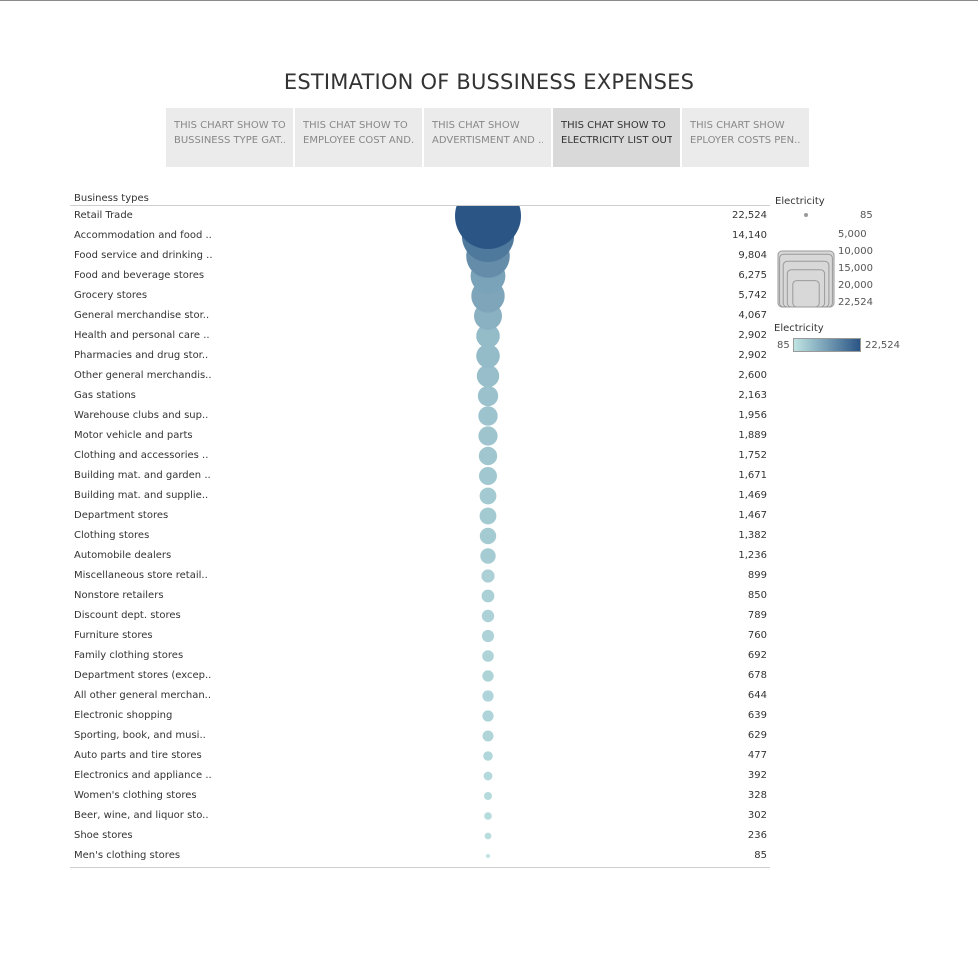  I want to click on row-value-label: 9,804, so click(752, 255).